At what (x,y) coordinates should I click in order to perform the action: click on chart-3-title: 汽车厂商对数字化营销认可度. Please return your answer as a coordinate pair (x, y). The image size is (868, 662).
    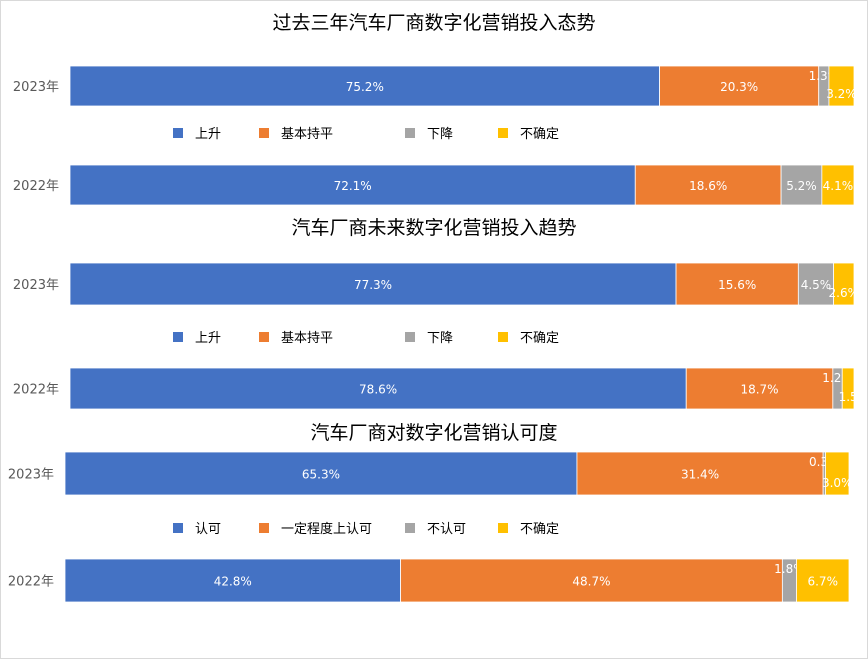
    Looking at the image, I should click on (433, 433).